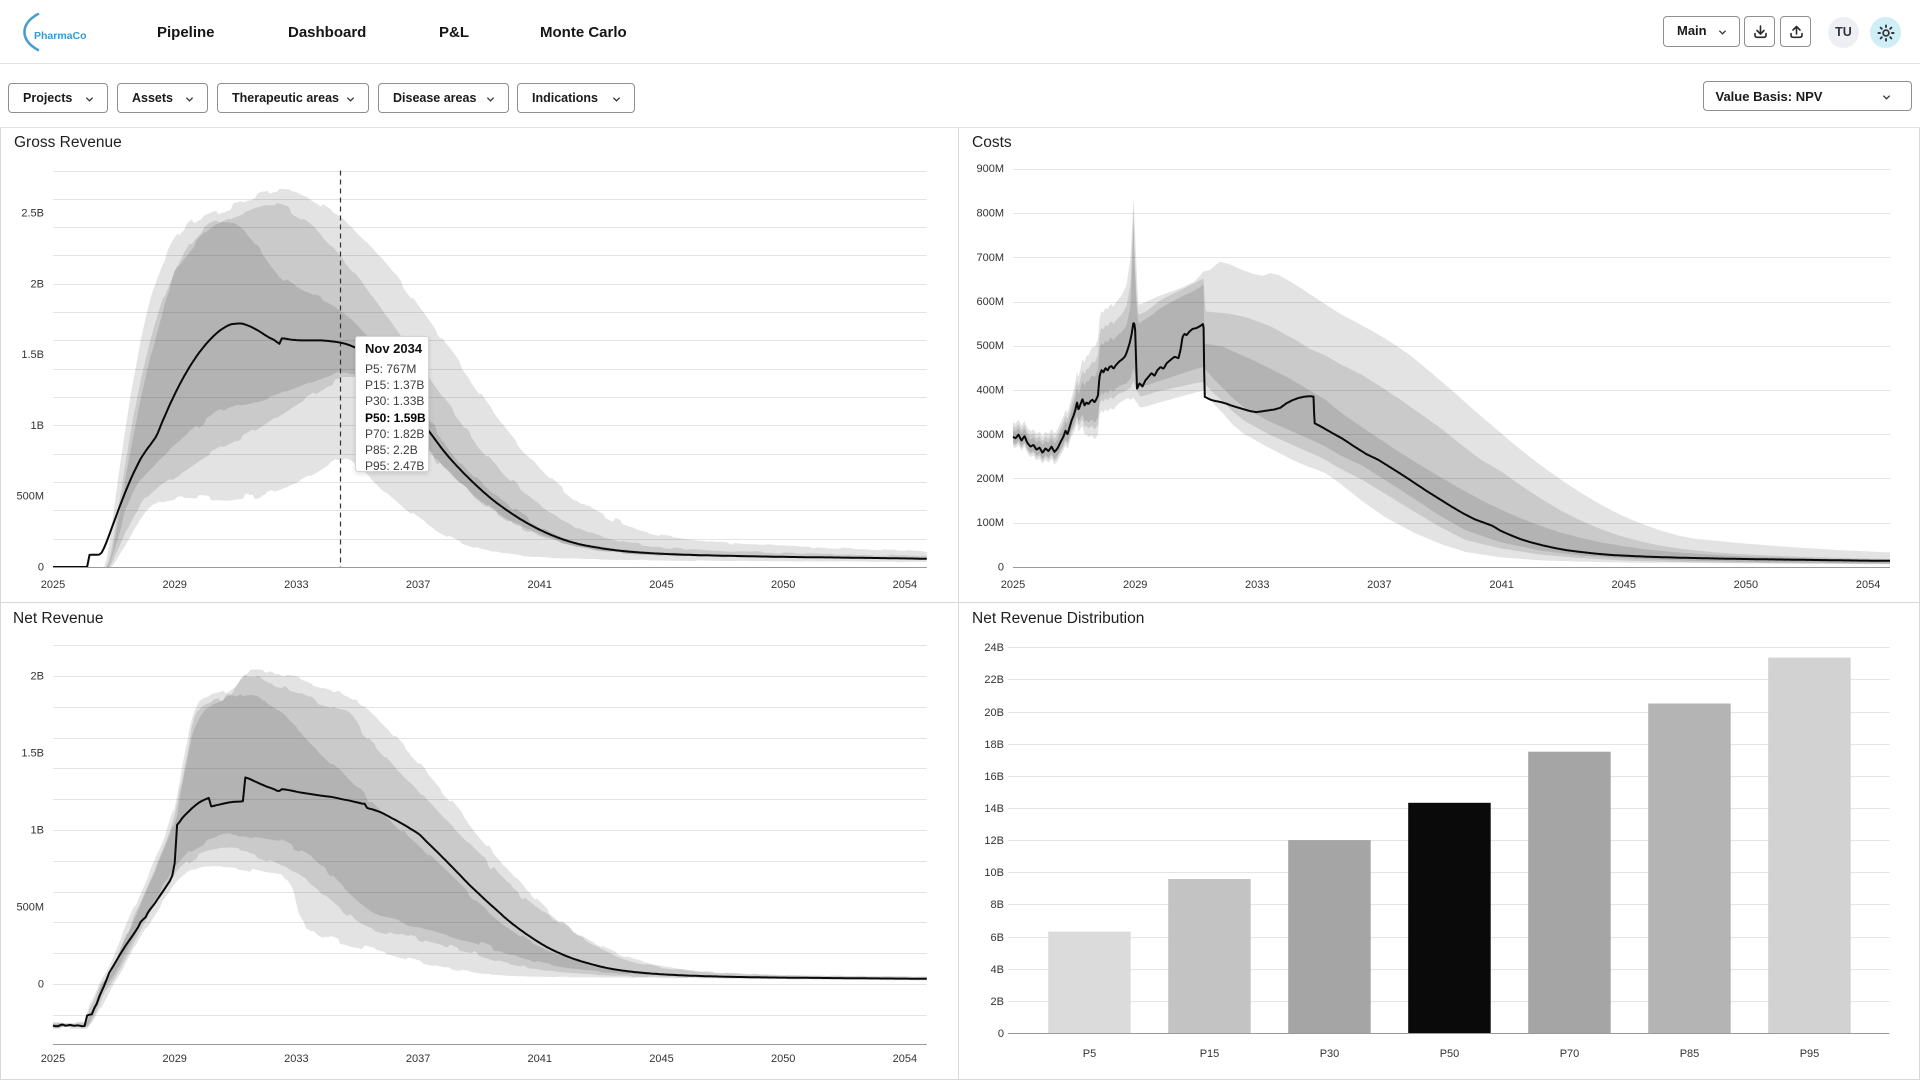 This screenshot has width=1920, height=1080. I want to click on svg-text: P95, so click(1809, 1054).